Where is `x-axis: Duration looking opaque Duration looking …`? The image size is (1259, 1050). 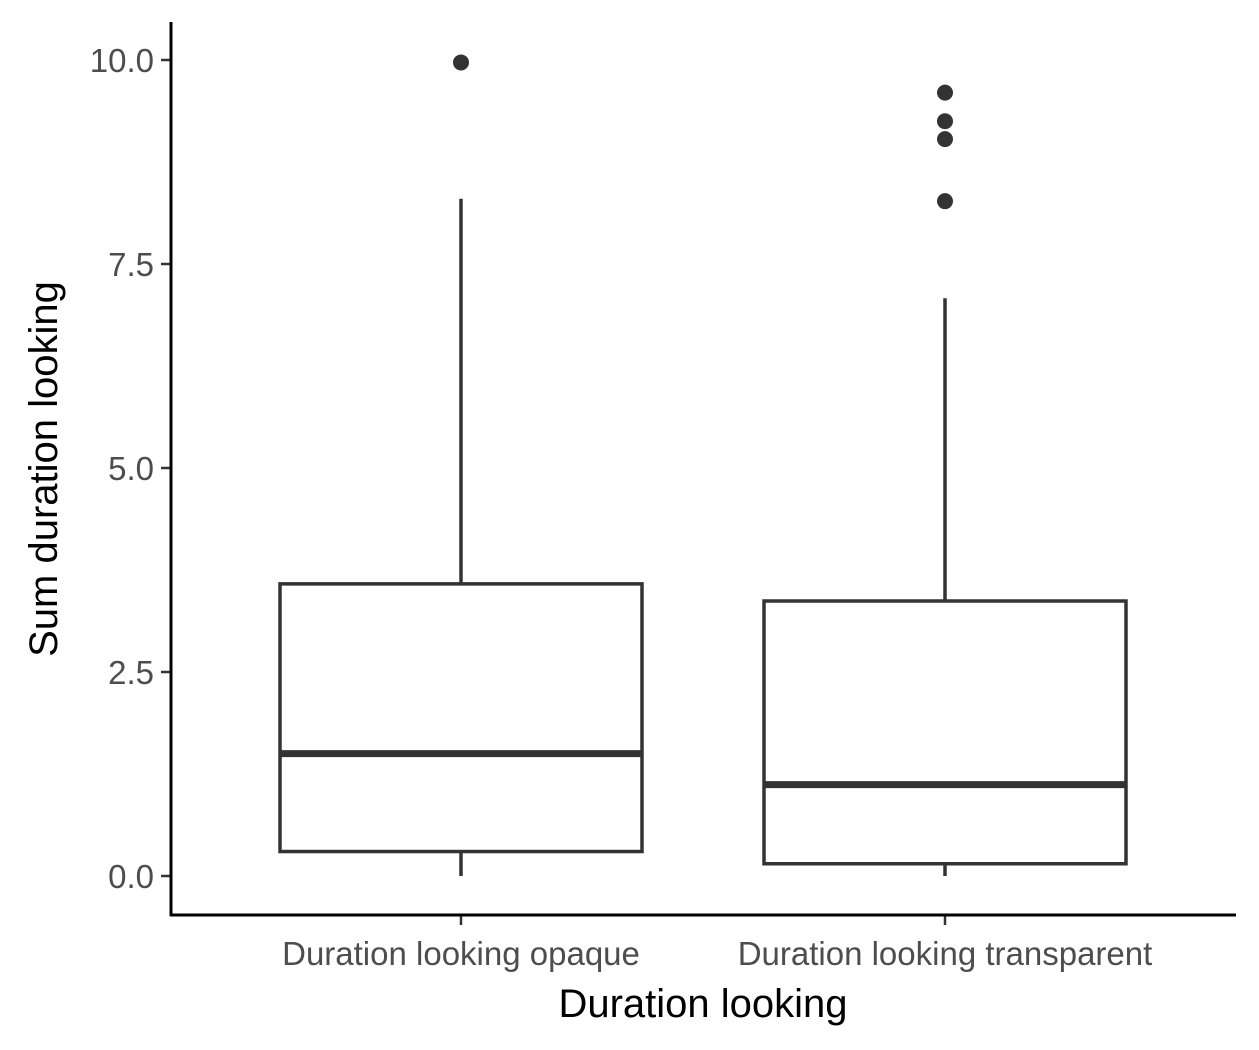 x-axis: Duration looking opaque Duration looking … is located at coordinates (717, 943).